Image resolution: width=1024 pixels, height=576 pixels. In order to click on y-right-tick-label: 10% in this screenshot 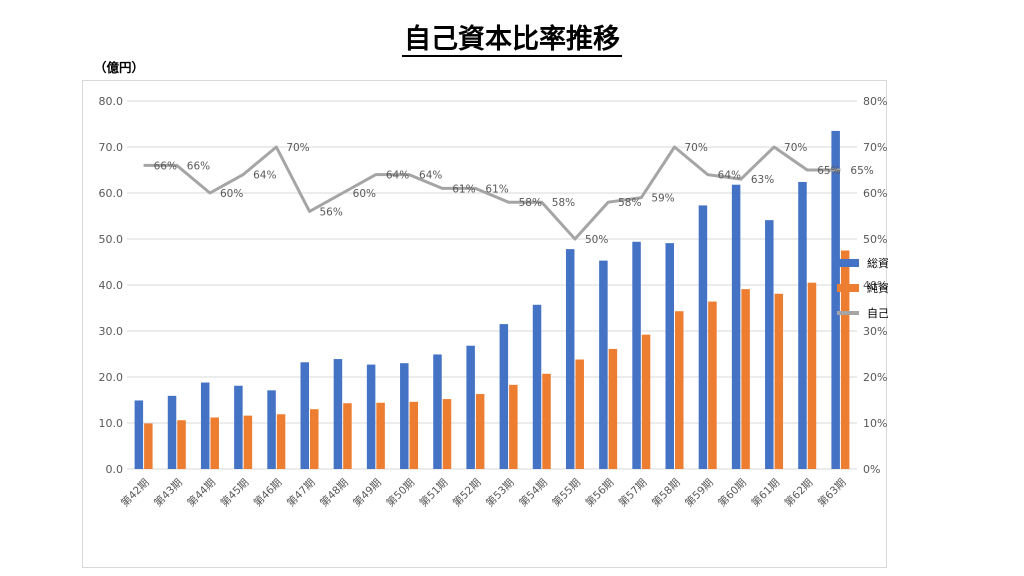, I will do `click(875, 423)`.